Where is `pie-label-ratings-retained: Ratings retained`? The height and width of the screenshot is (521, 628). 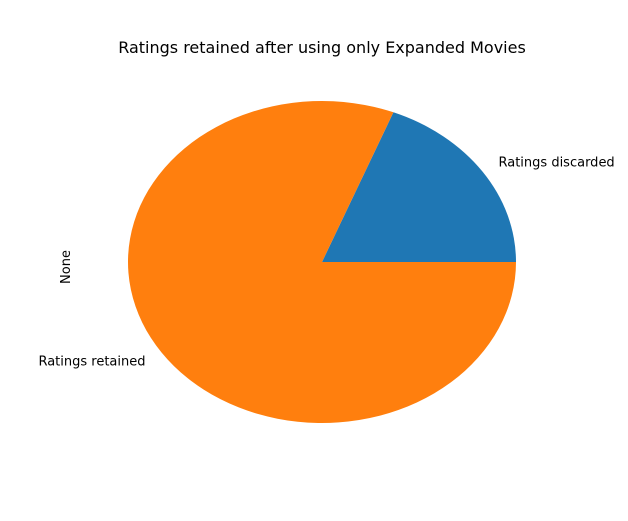
pie-label-ratings-retained: Ratings retained is located at coordinates (91, 362).